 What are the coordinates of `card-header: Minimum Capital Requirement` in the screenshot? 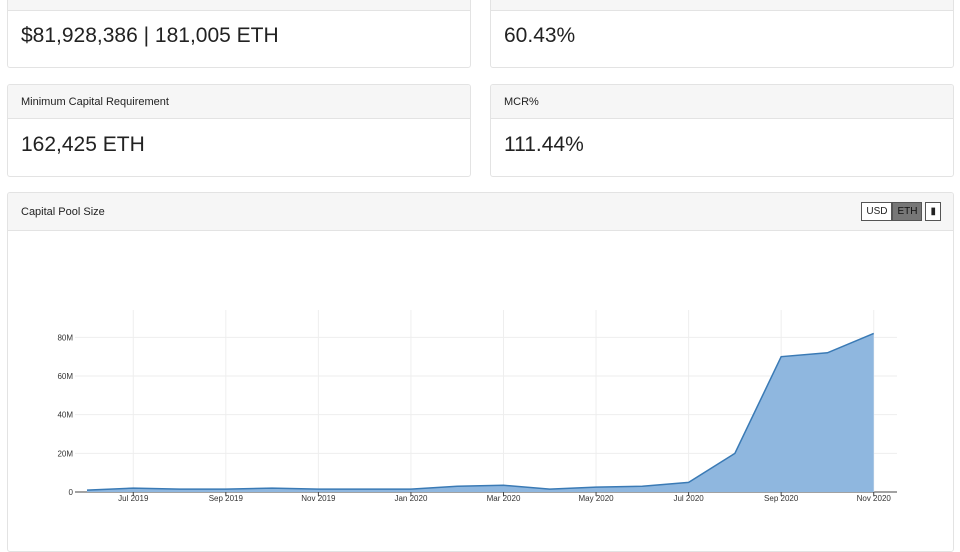 It's located at (239, 102).